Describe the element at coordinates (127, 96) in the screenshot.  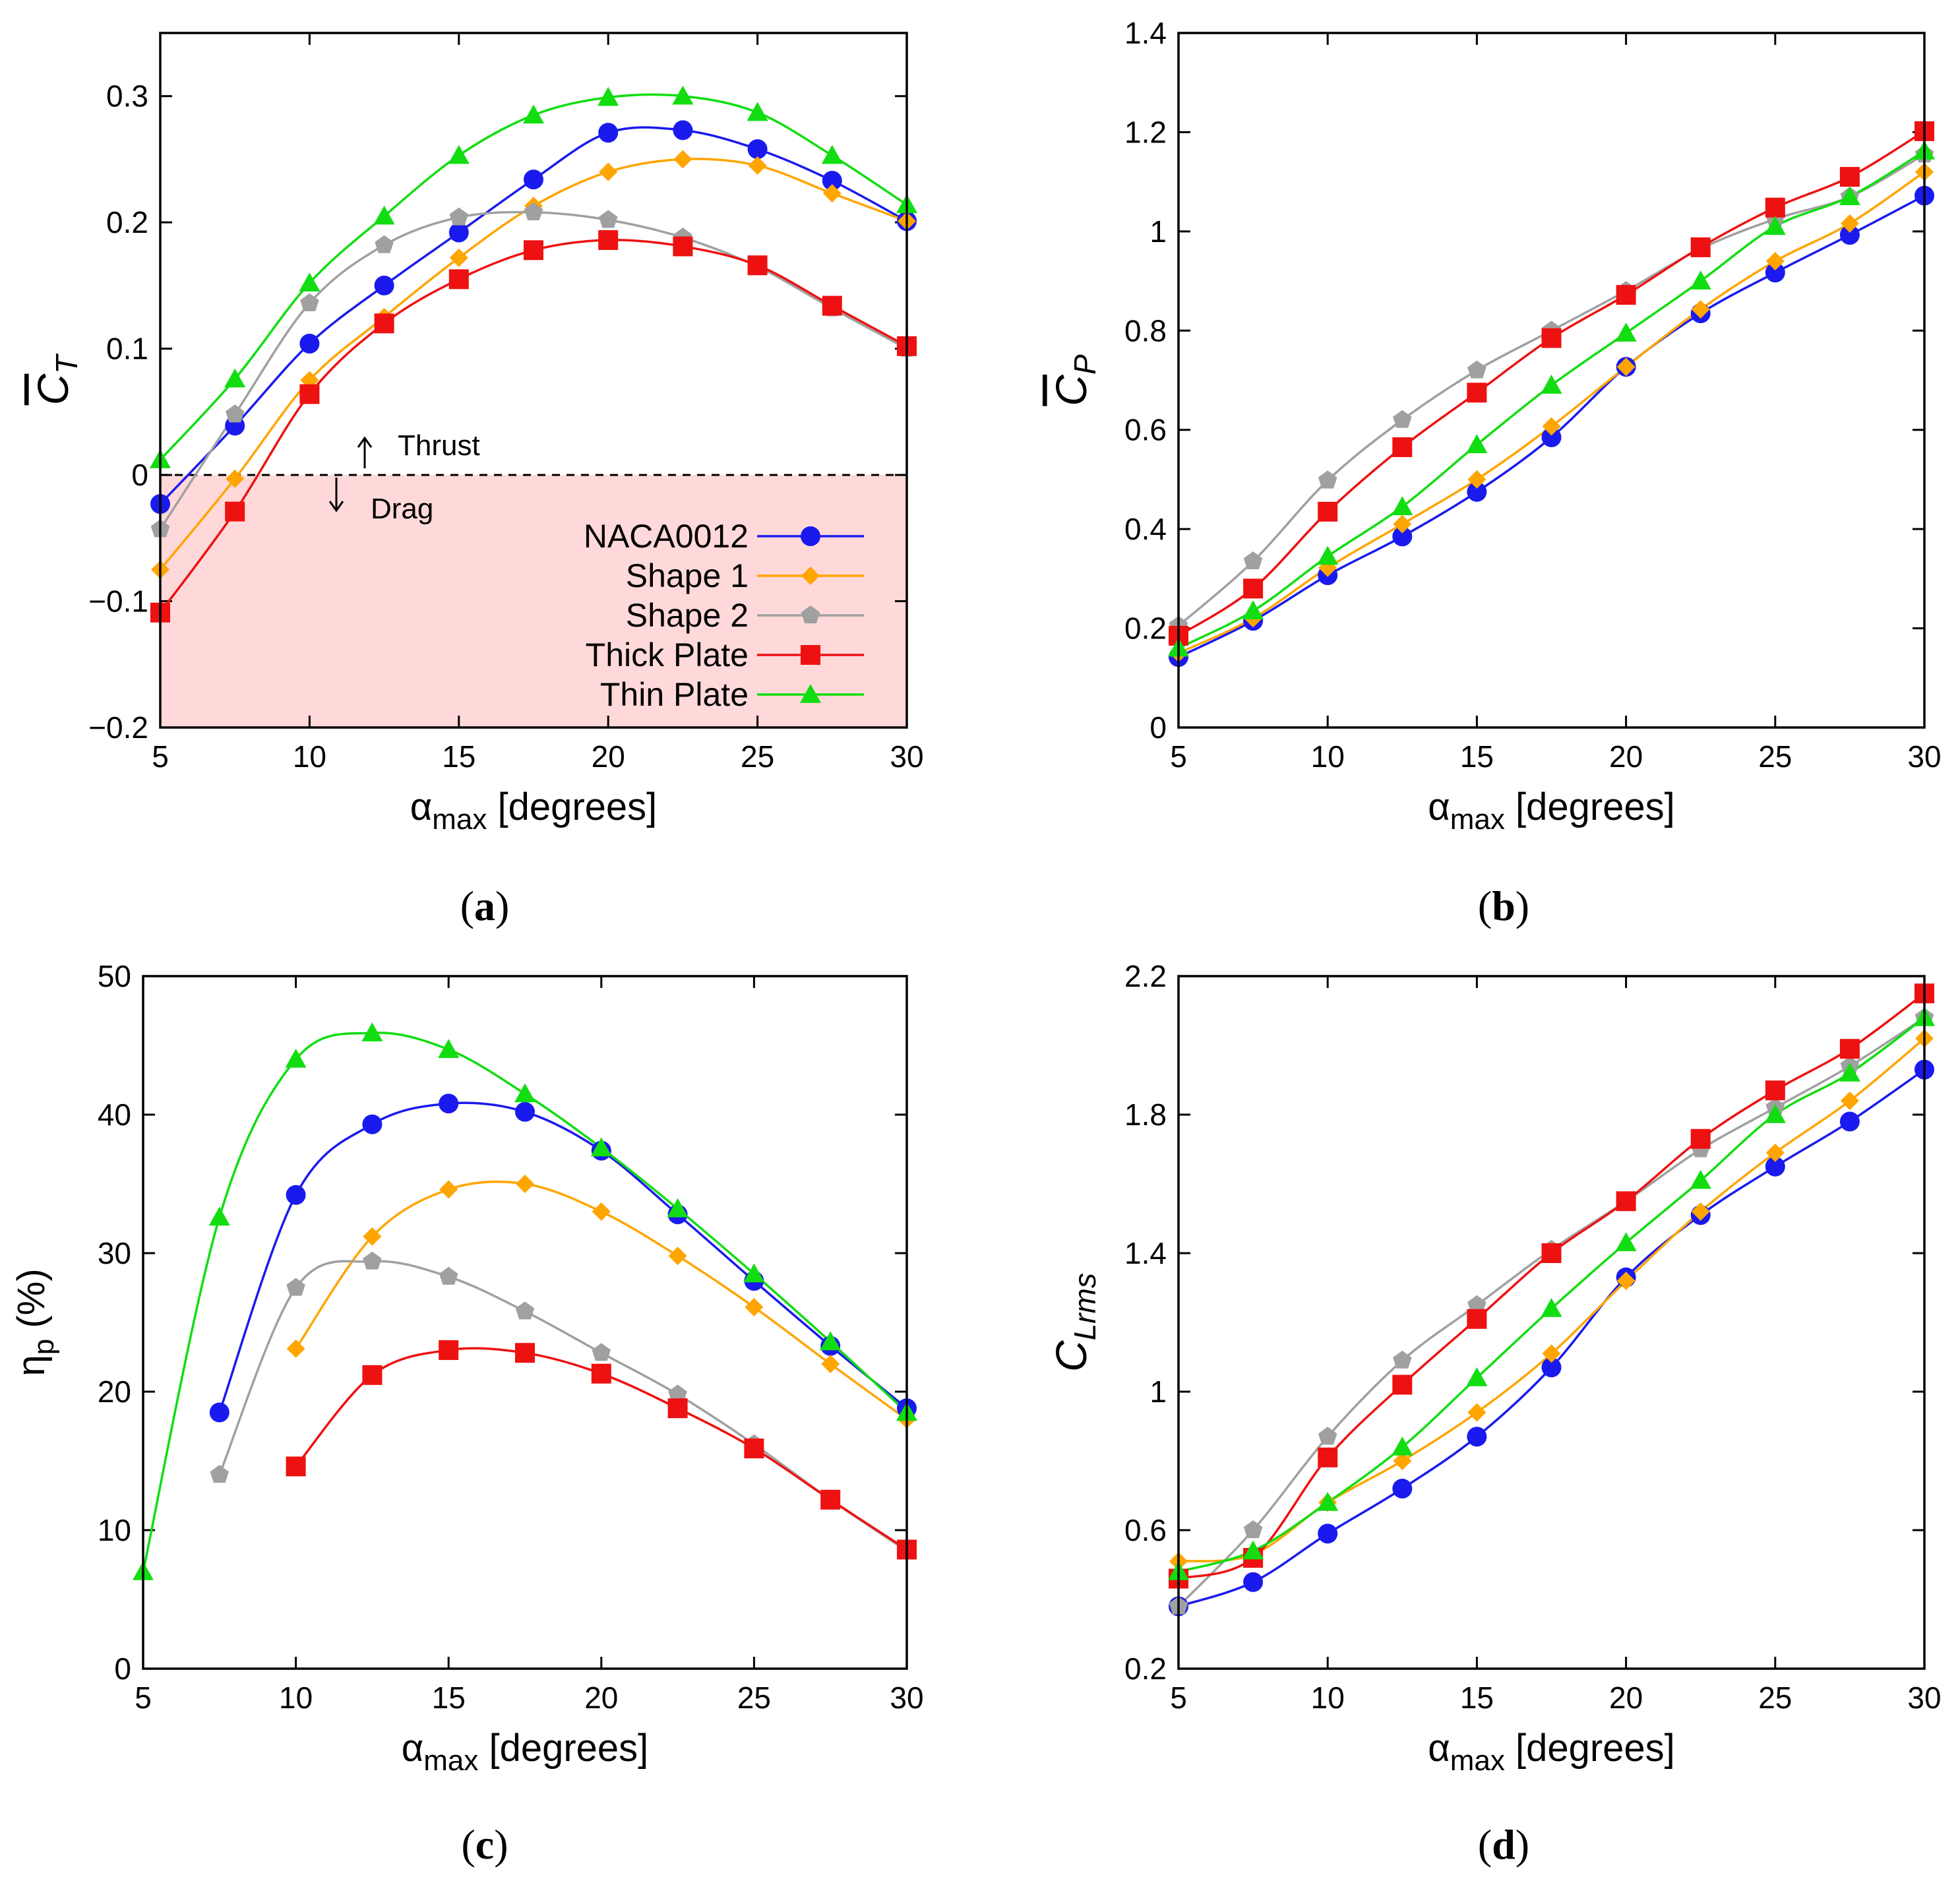
I see `y-tick-label: 0.3` at that location.